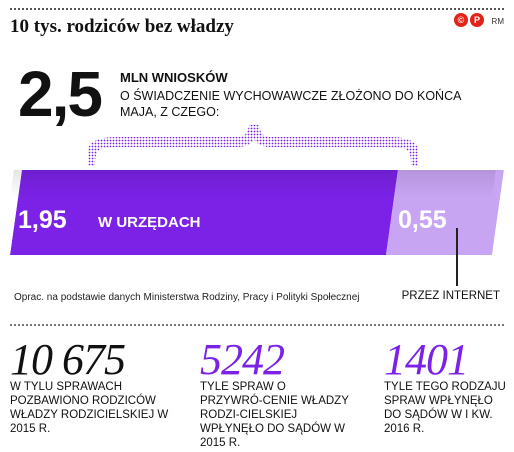  Describe the element at coordinates (253, 145) in the screenshot. I see `dotted-brace` at that location.